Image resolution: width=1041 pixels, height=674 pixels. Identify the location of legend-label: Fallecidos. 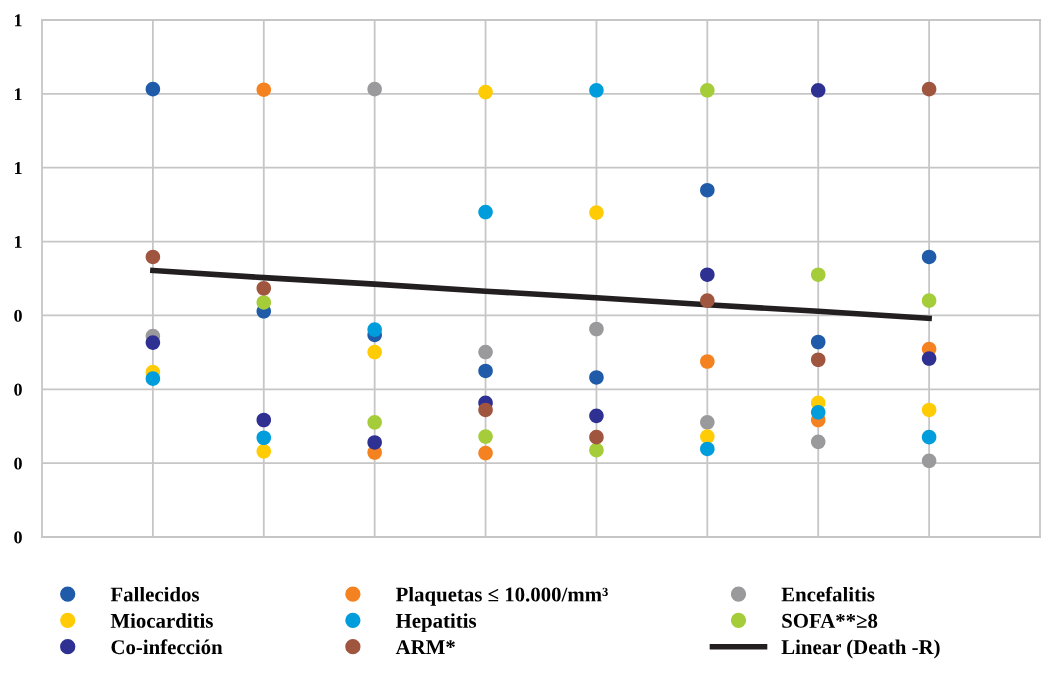
(155, 594).